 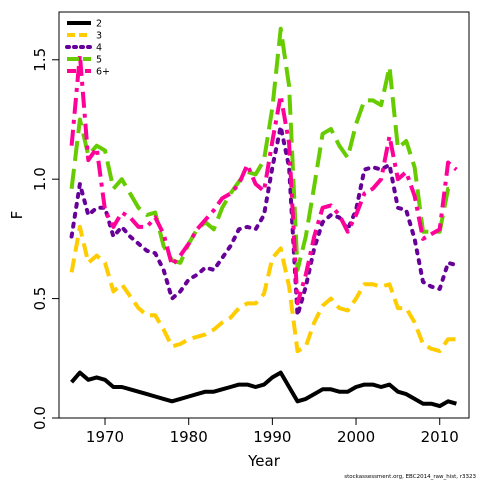 I want to click on x-tick-label: 2000, so click(x=356, y=437).